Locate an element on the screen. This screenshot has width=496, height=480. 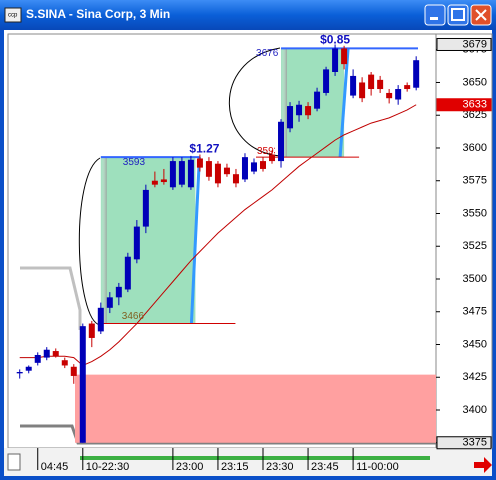
price-zone is located at coordinates (255, 408).